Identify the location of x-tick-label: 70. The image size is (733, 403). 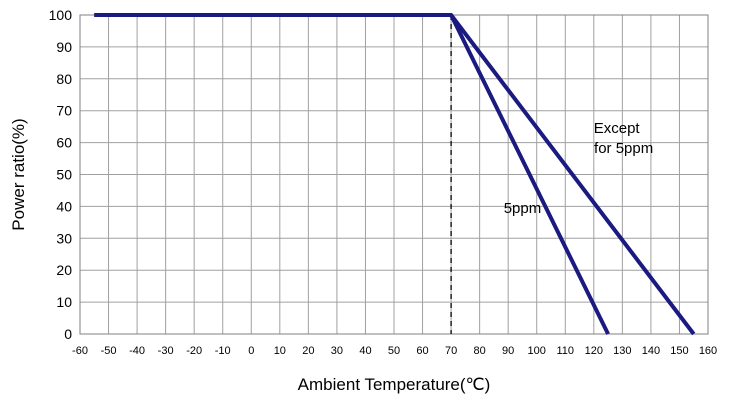
(451, 351).